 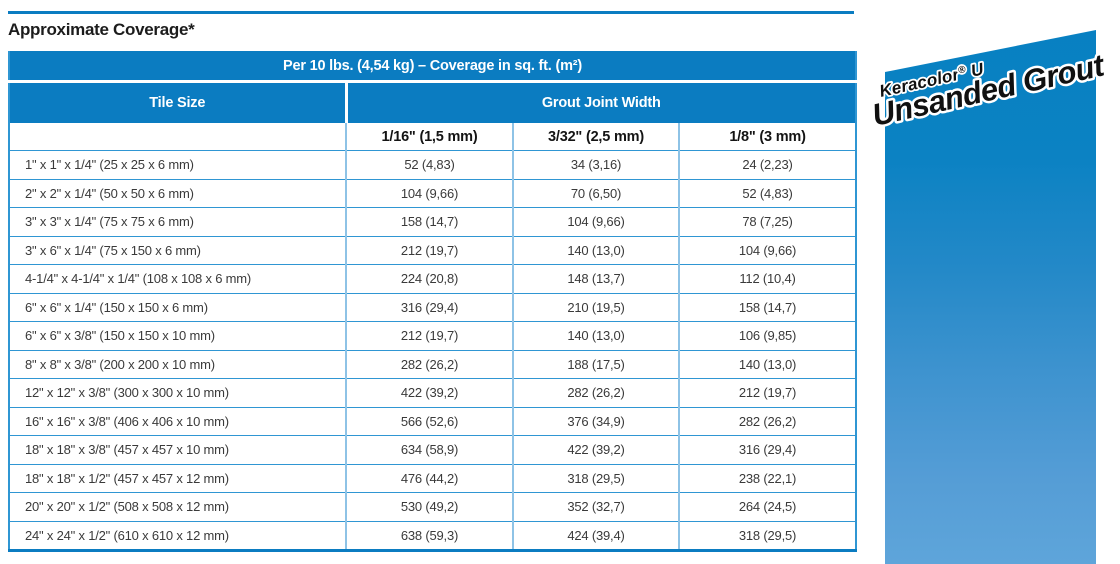 I want to click on coverage-cell: 24 (2,23), so click(x=767, y=165).